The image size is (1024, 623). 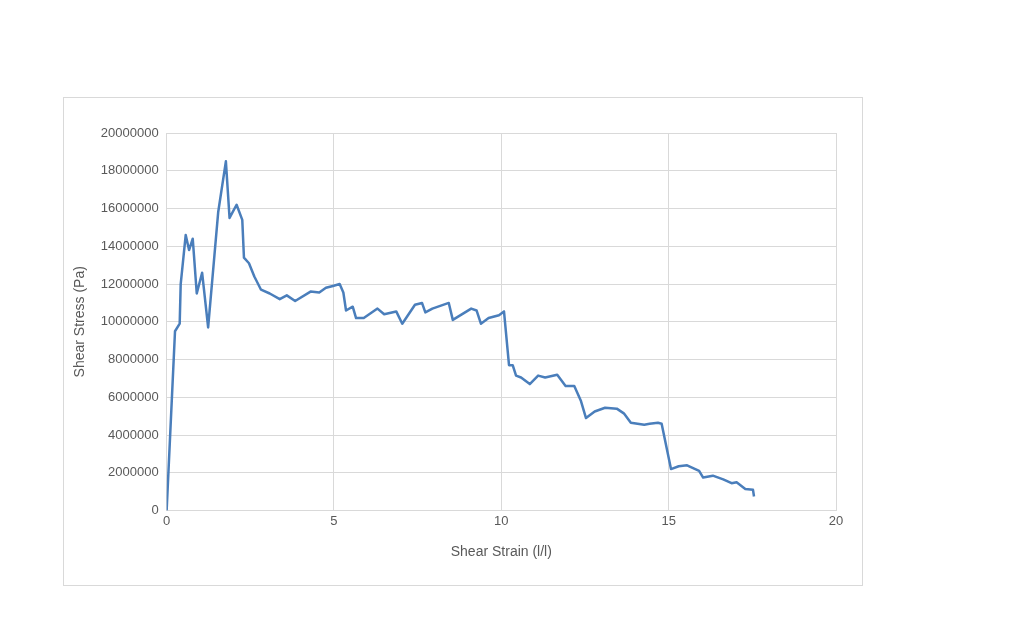 What do you see at coordinates (129, 208) in the screenshot?
I see `y-tick-label: 16000000` at bounding box center [129, 208].